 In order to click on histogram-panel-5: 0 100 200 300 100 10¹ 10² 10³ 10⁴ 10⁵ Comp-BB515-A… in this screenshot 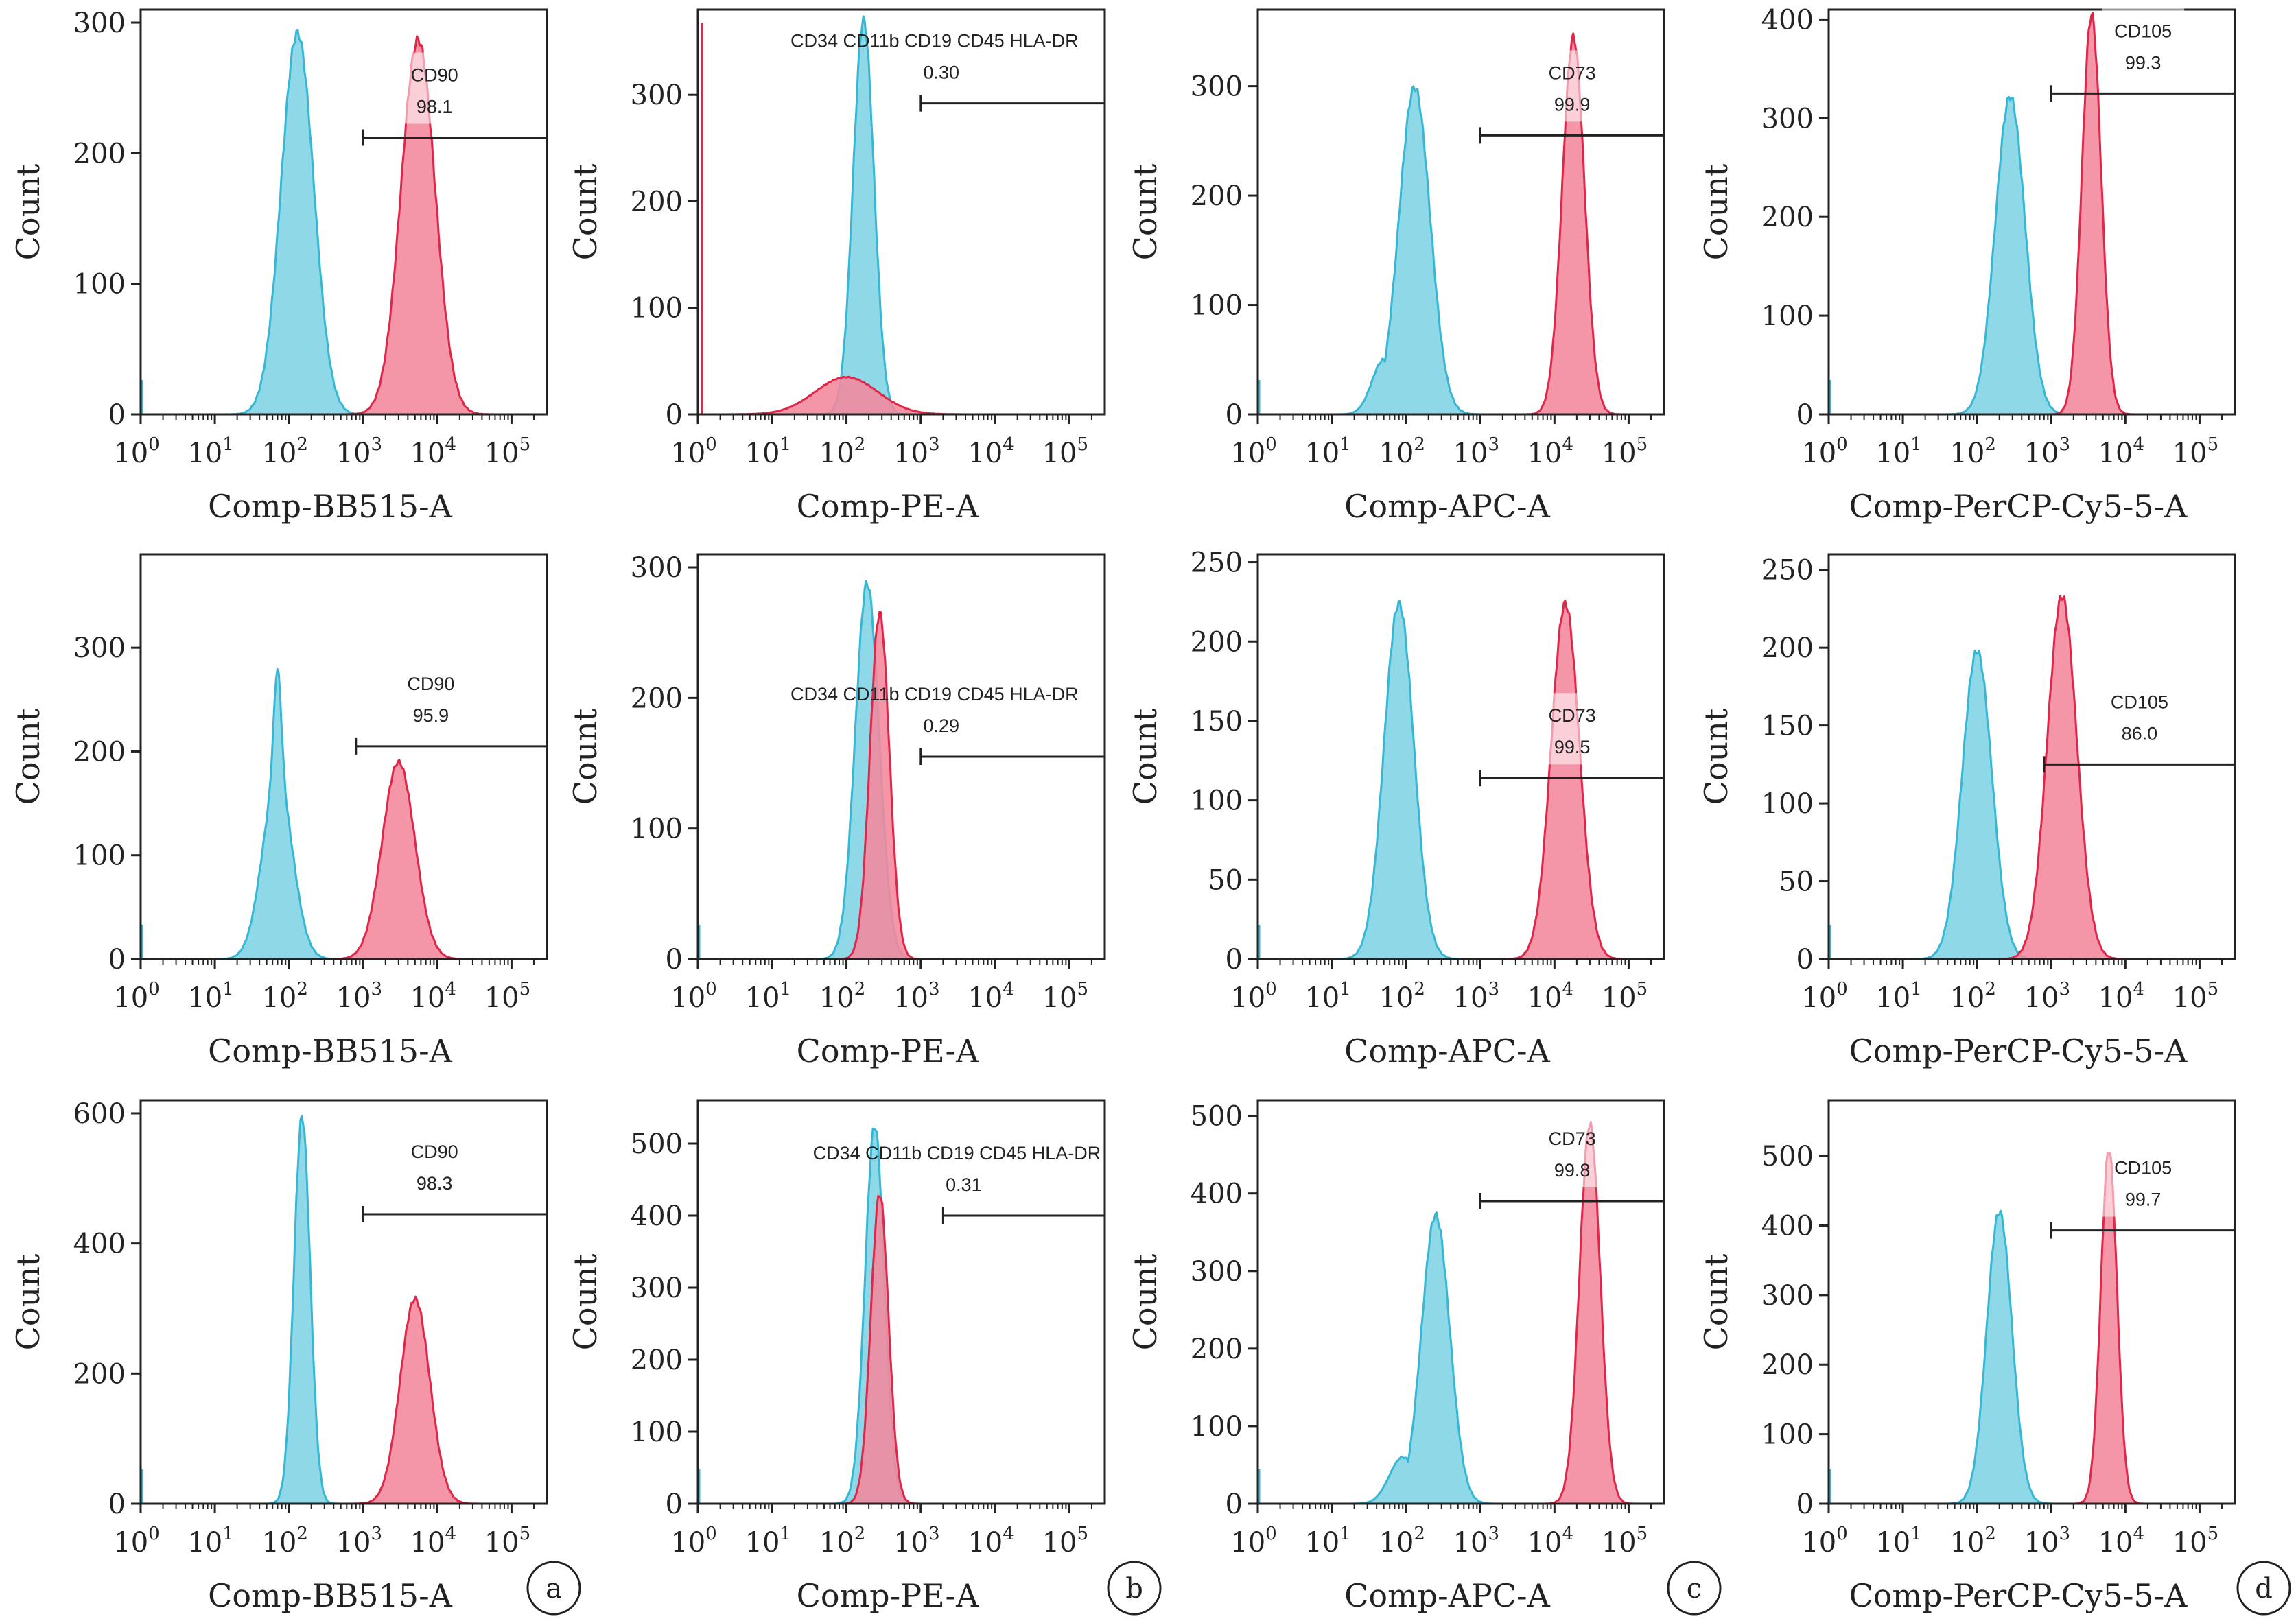, I will do `click(279, 811)`.